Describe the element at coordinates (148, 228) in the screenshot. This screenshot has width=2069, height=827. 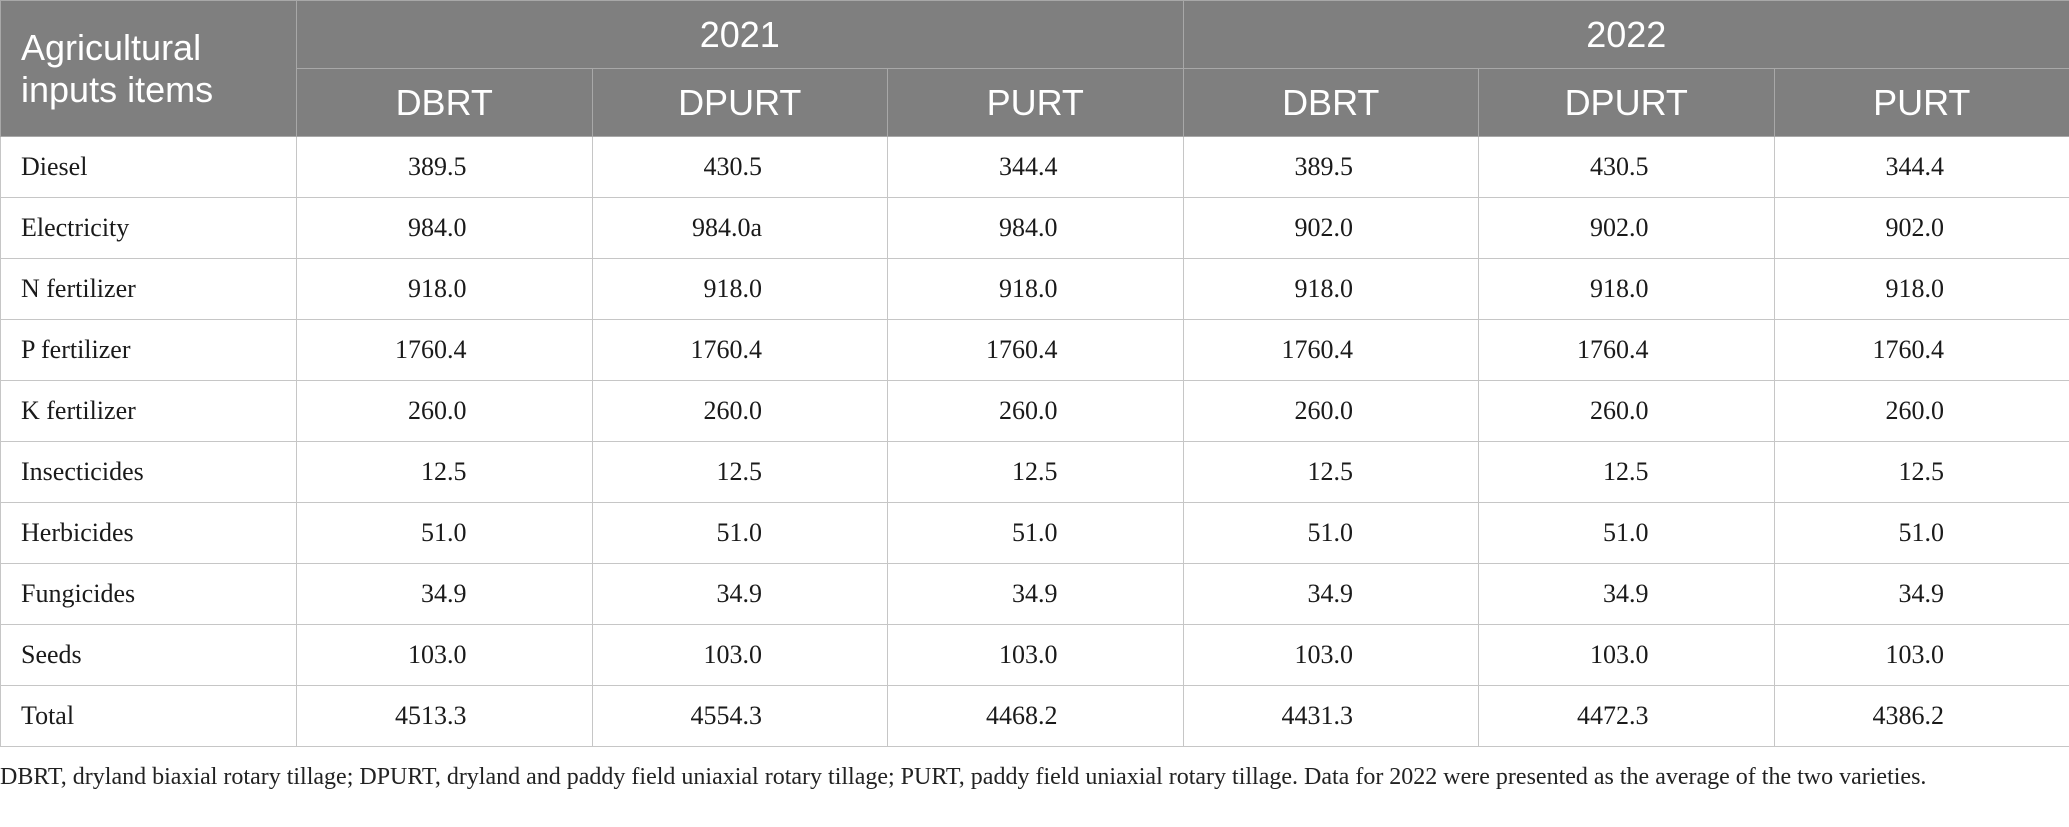
I see `row-label: Electricity` at that location.